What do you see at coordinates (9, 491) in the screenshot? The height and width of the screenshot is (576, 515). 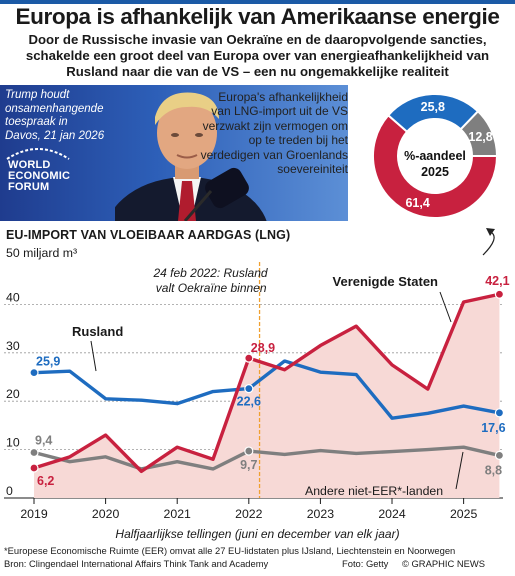 I see `y-tick-label: 0` at bounding box center [9, 491].